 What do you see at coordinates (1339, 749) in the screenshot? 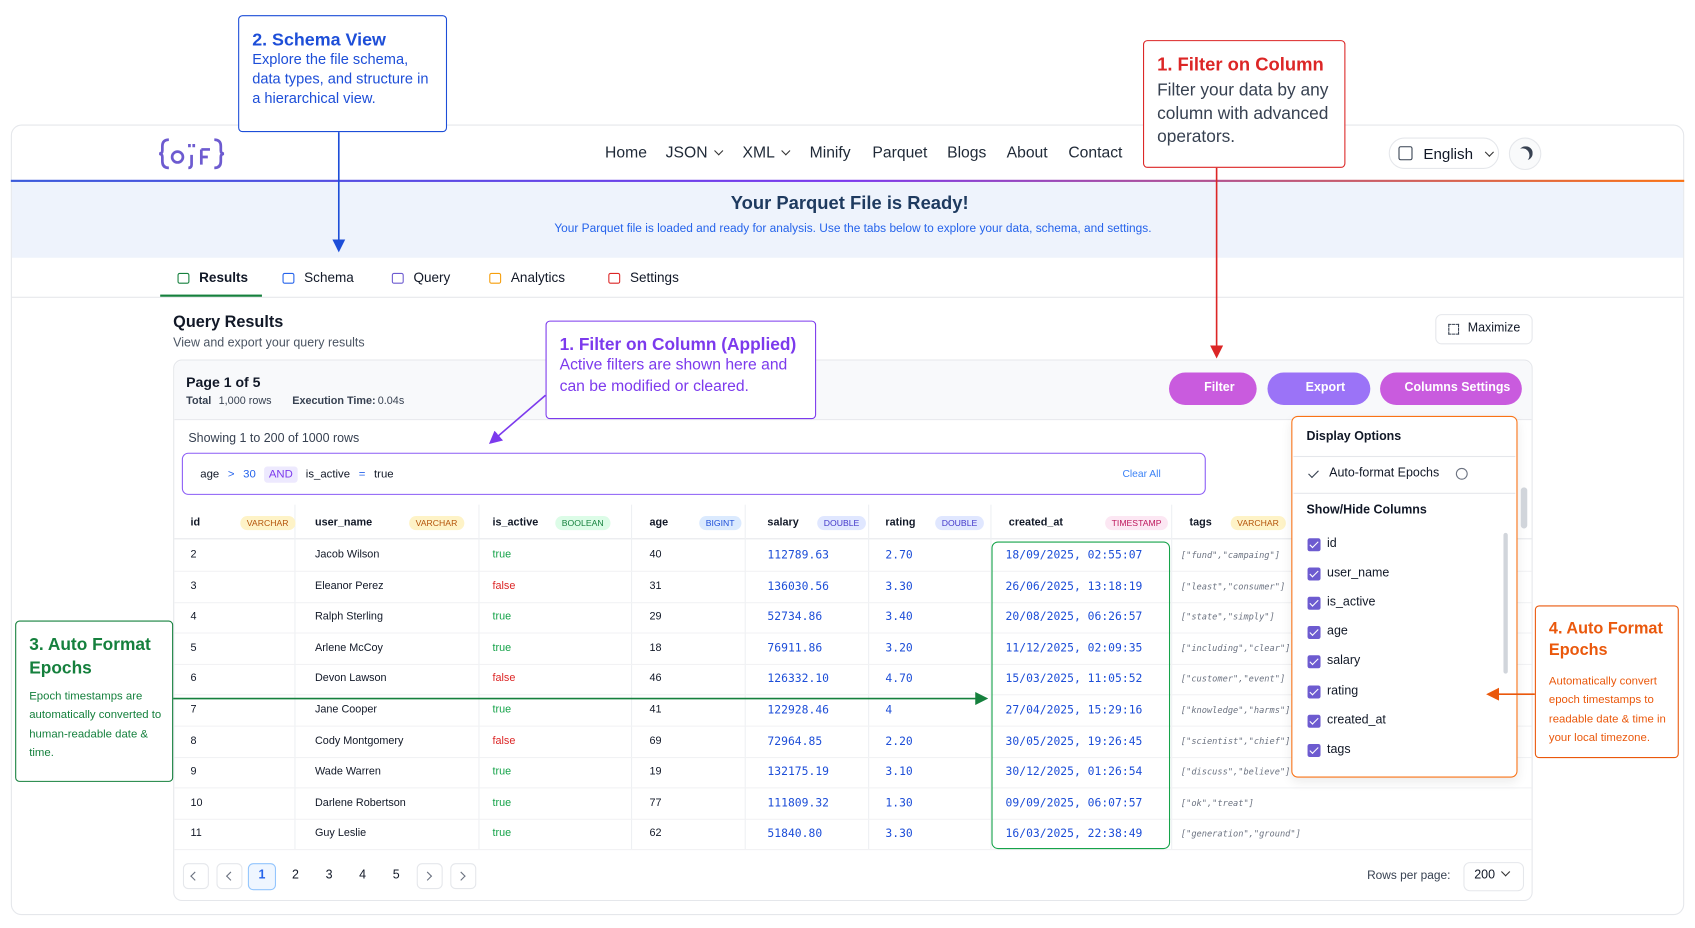
I see `column-toggle-label: tags` at bounding box center [1339, 749].